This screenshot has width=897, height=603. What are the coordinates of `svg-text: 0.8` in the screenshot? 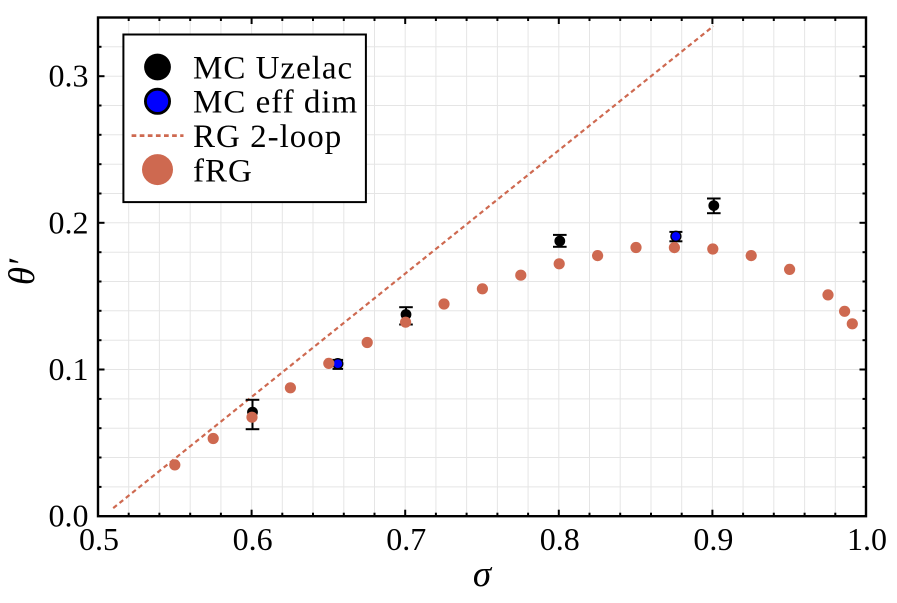 It's located at (560, 539).